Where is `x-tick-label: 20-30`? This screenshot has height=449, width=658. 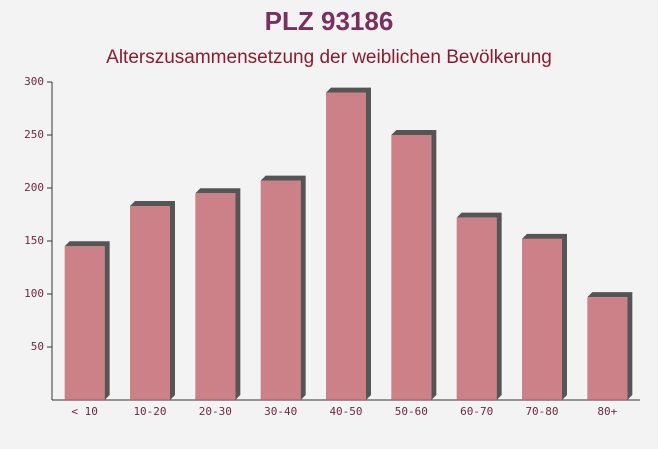 x-tick-label: 20-30 is located at coordinates (215, 411).